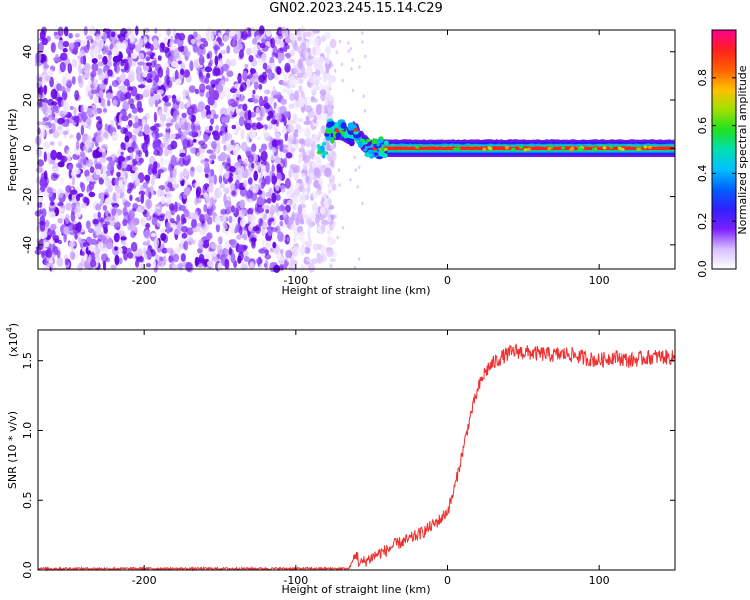 This screenshot has width=750, height=600. What do you see at coordinates (599, 280) in the screenshot?
I see `x-tick-label: 100` at bounding box center [599, 280].